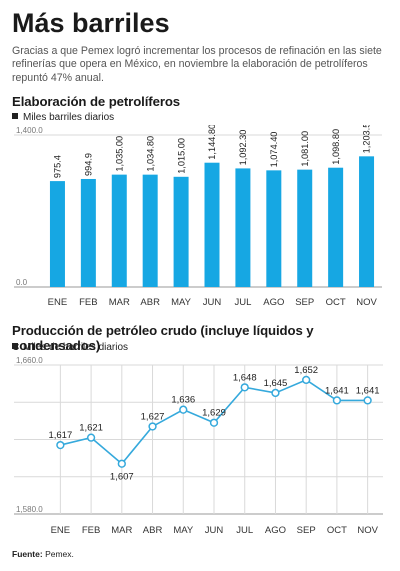 This screenshot has width=400, height=571. What do you see at coordinates (89, 164) in the screenshot?
I see `bar-value-label: 994.9` at bounding box center [89, 164].